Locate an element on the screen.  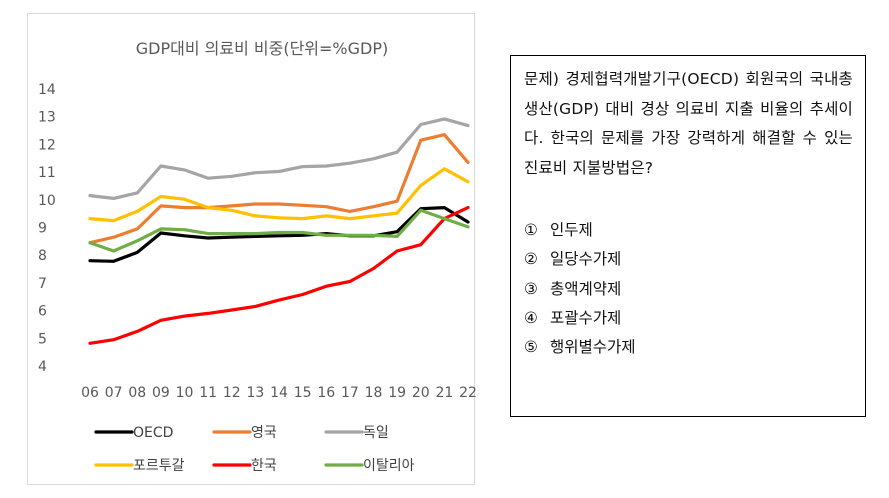
y-axis: 4 5 6 7 8 9 10 11 12 13 14 is located at coordinates (47, 228).